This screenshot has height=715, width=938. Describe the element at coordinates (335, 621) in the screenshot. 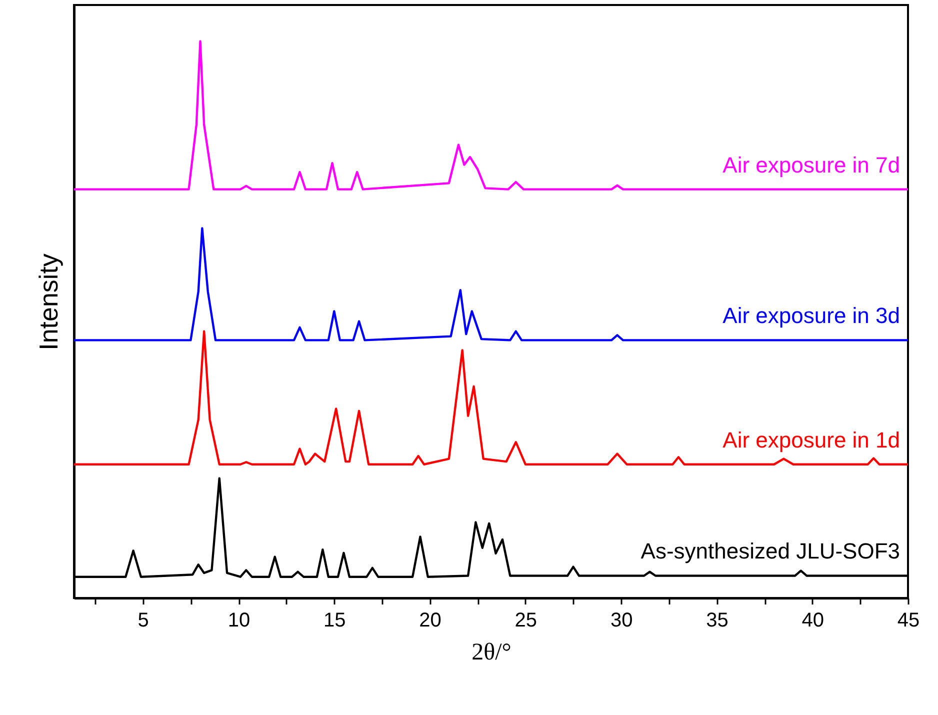

I see `x-tick-label: 15` at that location.